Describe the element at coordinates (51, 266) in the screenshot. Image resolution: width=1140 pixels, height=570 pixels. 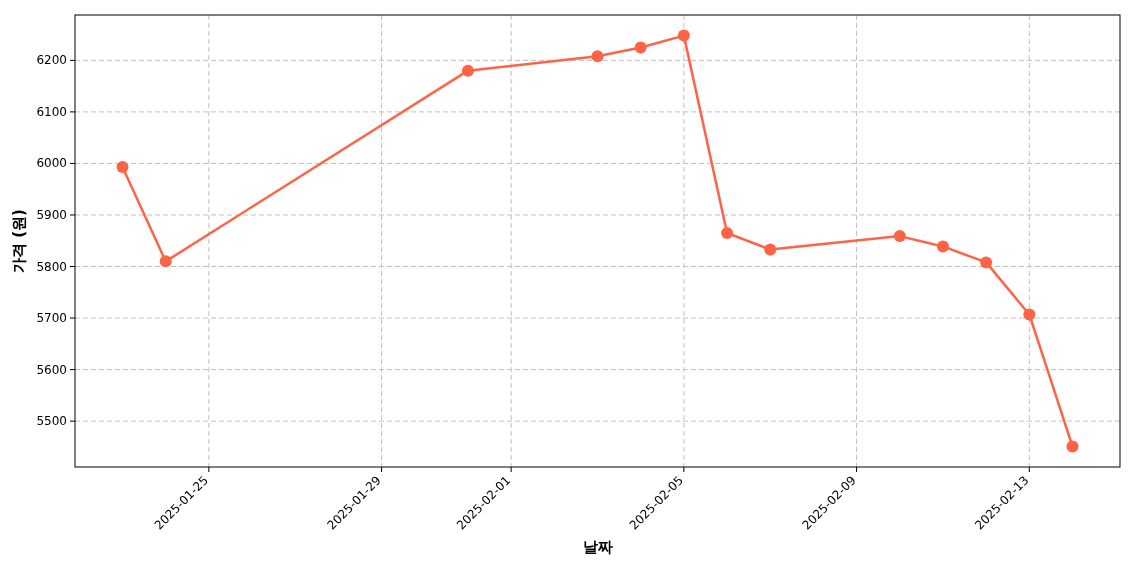
I see `y-tick-label: 5800` at that location.